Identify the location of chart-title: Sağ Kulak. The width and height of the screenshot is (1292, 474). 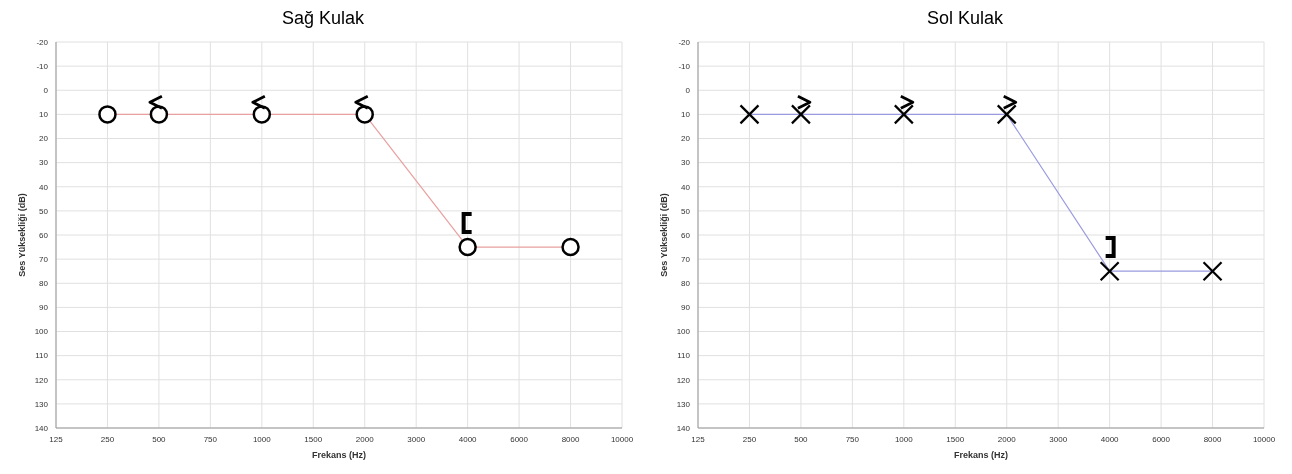
(323, 19).